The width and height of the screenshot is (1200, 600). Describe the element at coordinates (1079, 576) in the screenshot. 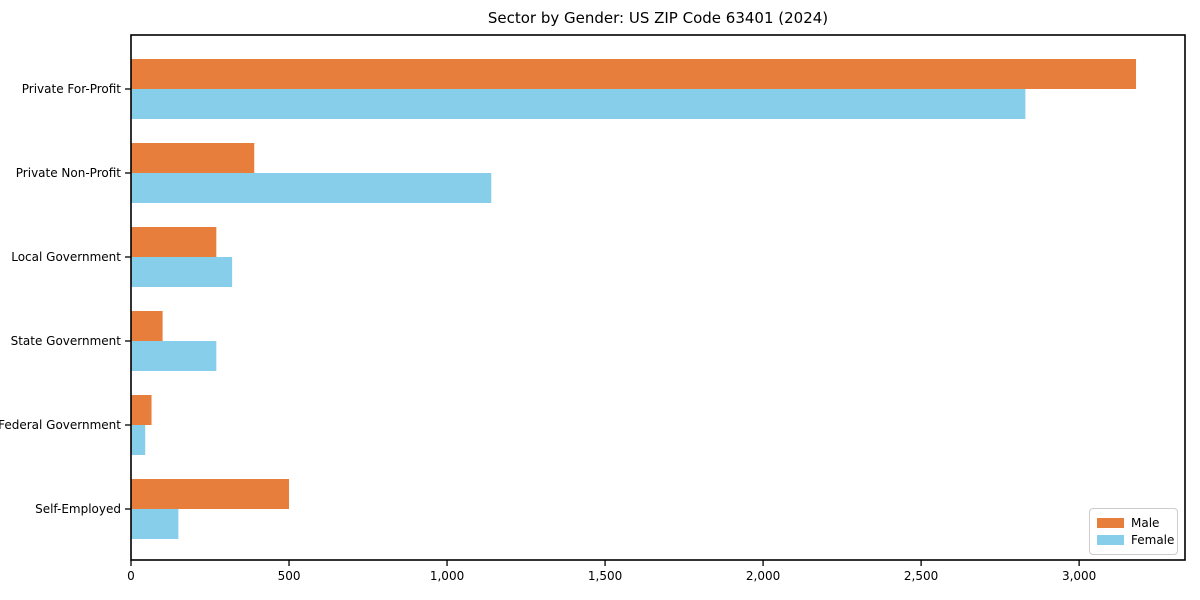

I see `x-tick-label: 3,000` at that location.